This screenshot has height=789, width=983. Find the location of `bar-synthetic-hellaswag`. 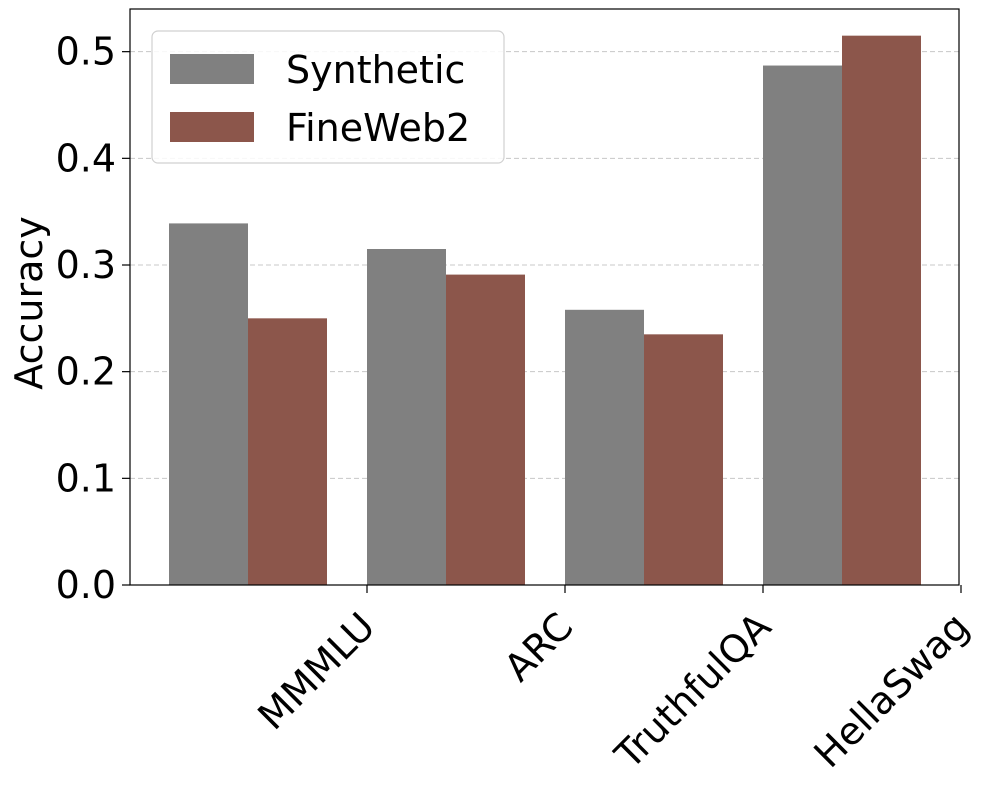

bar-synthetic-hellaswag is located at coordinates (802, 325).